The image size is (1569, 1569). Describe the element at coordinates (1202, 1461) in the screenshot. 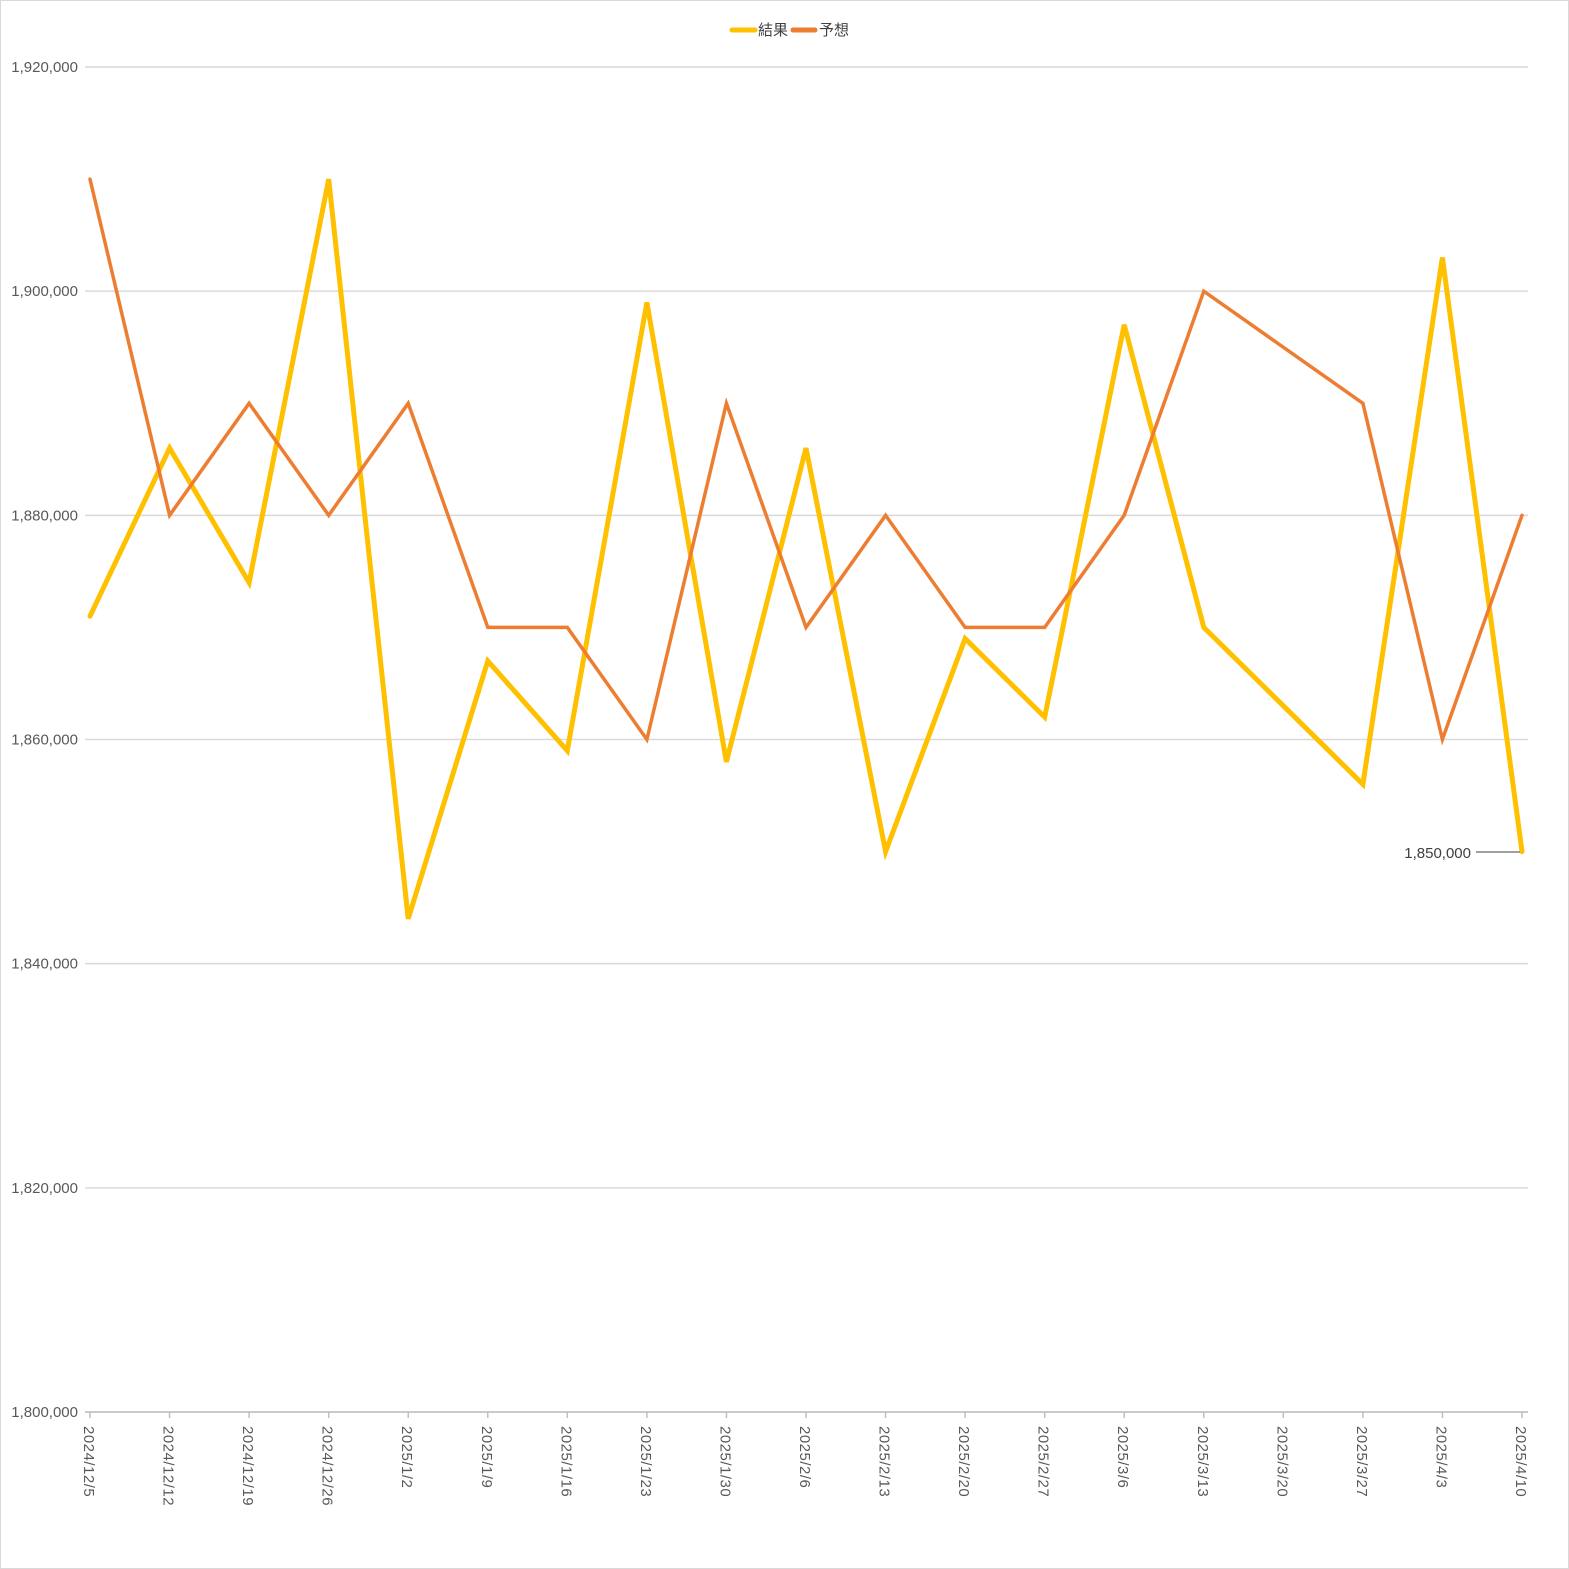

I see `x-tick-label: 2025/3/13` at that location.